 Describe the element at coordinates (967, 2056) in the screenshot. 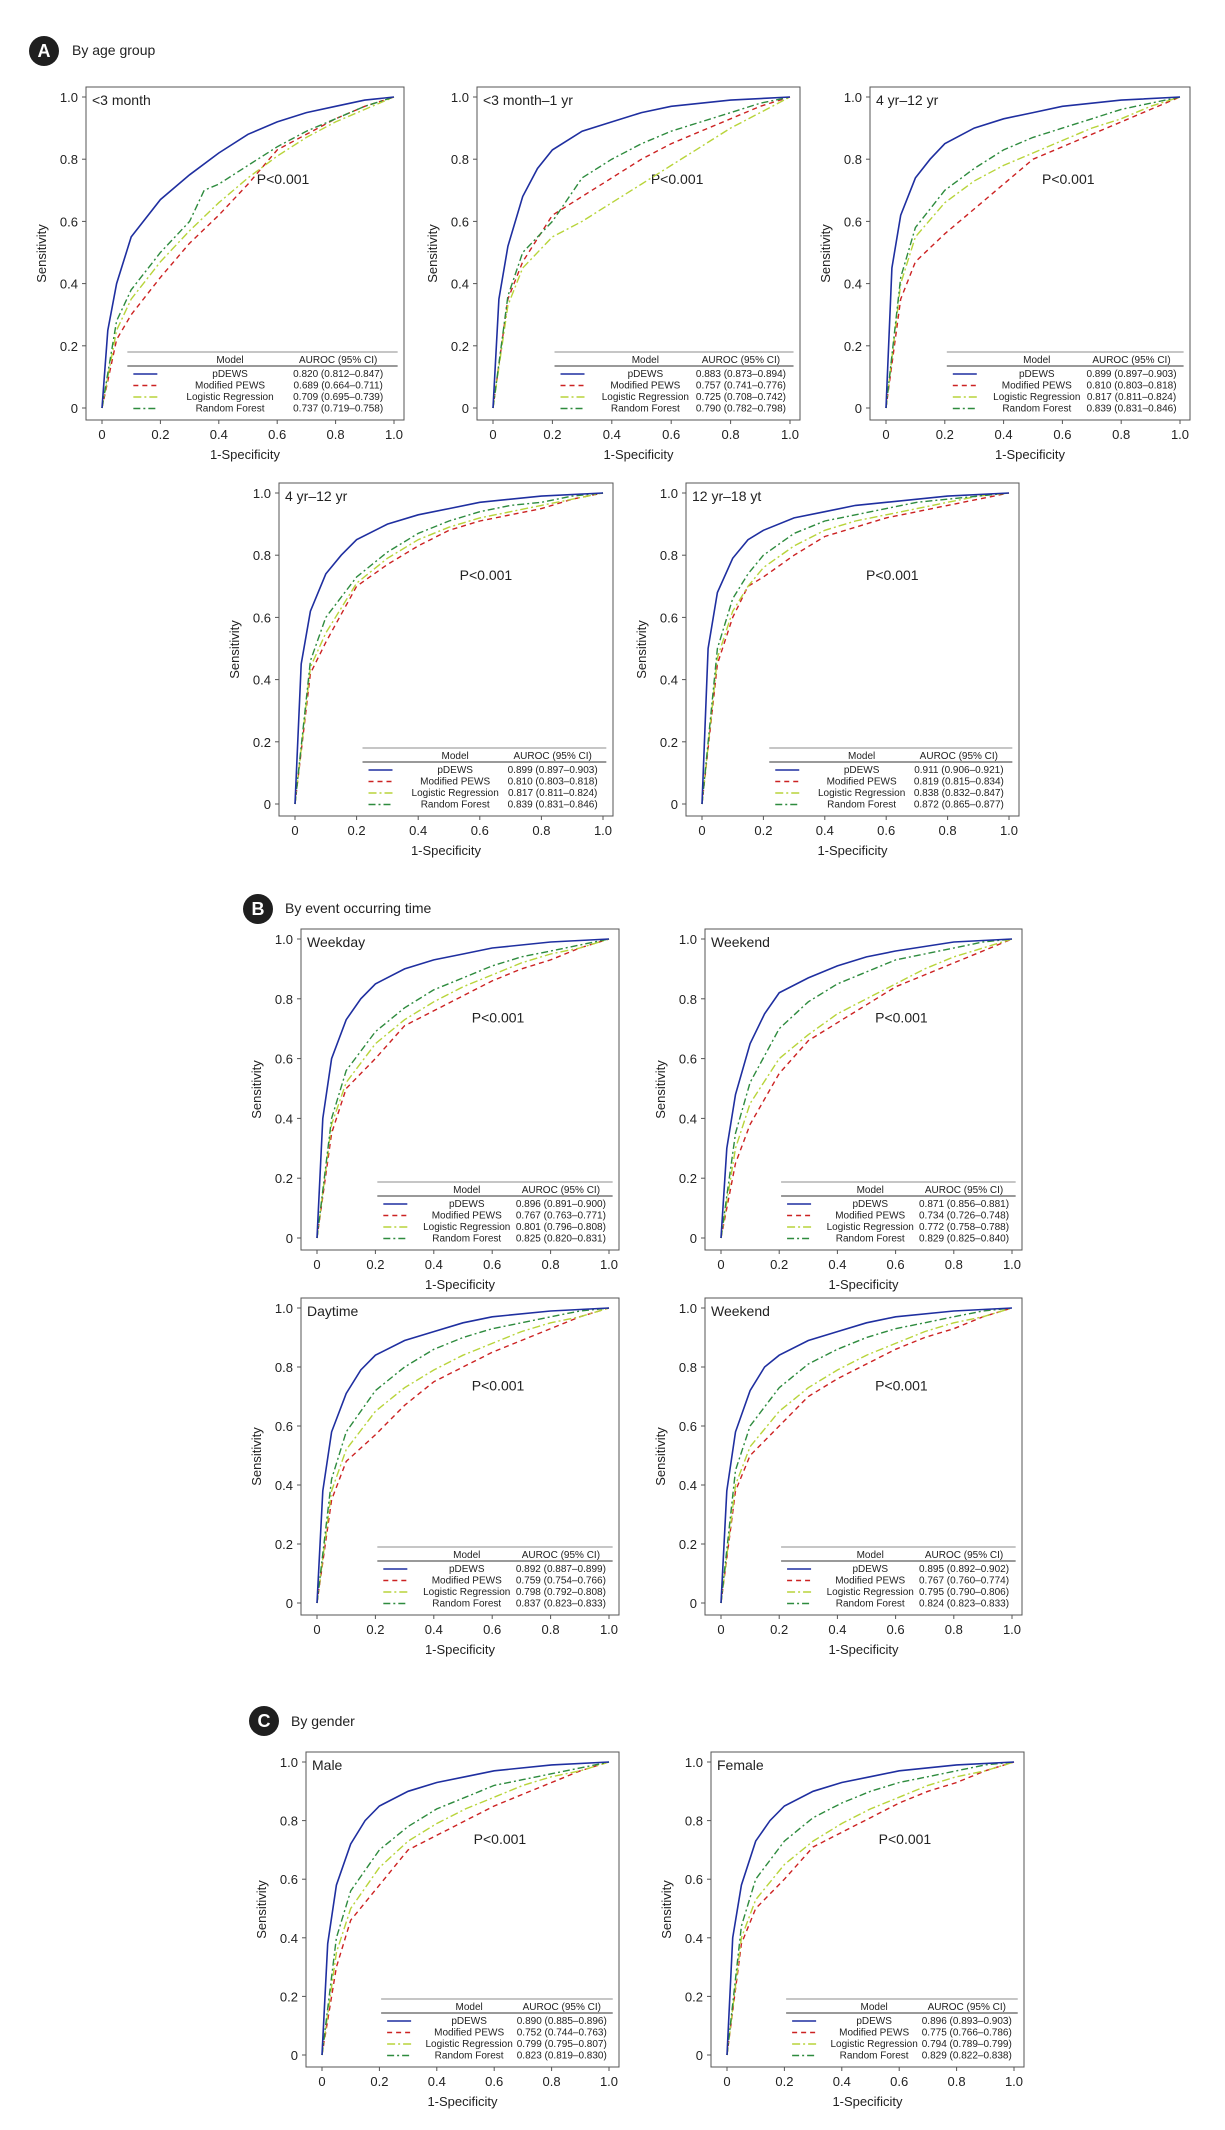

I see `legend-auroc-value: 0.829 (0.822–0.838)` at that location.